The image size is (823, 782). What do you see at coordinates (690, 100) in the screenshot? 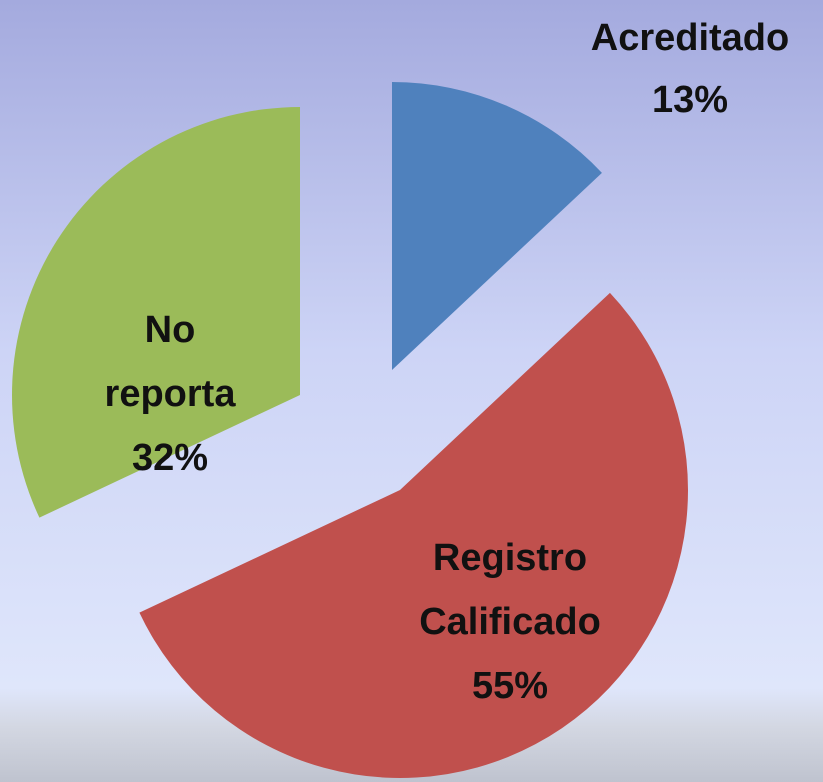
I see `slice-value-label: 13%` at bounding box center [690, 100].